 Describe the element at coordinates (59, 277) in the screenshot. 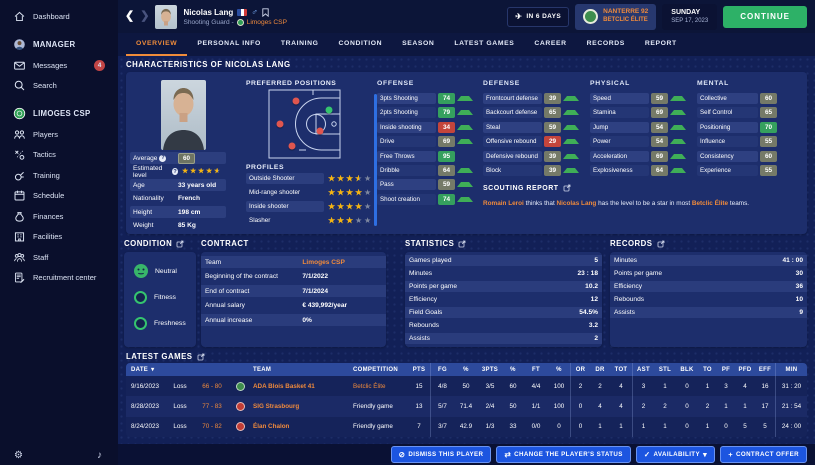

I see `sidebar-item-recruitment: Recruitment center` at that location.